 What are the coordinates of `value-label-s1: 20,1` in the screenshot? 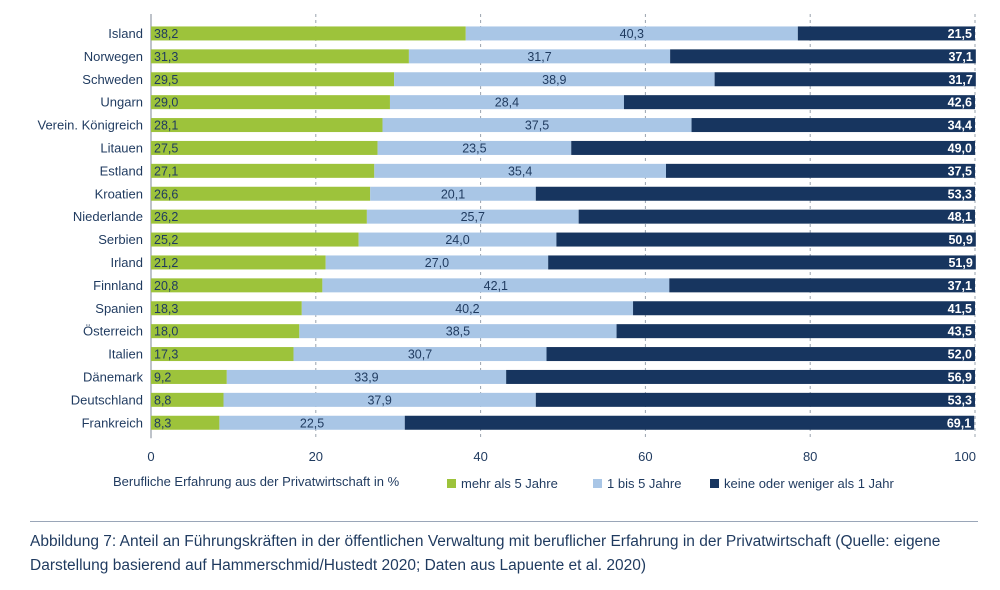 It's located at (453, 194).